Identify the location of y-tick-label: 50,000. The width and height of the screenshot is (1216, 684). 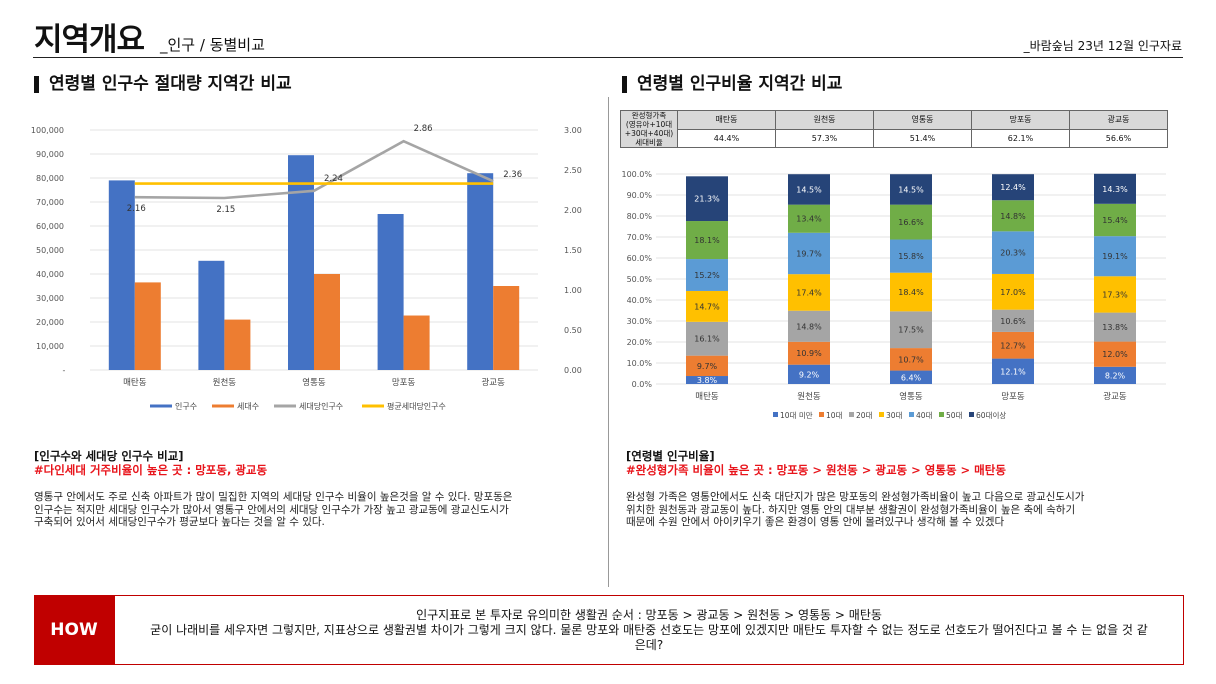
(50, 250).